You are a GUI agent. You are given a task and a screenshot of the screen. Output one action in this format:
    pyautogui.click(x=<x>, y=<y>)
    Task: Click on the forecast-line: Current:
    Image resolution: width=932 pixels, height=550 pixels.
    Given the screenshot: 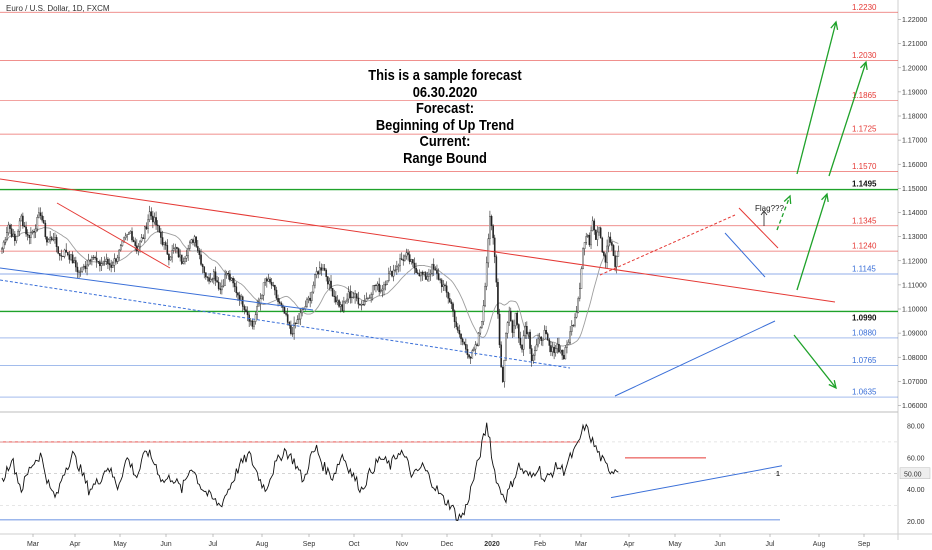 What is the action you would take?
    pyautogui.click(x=445, y=141)
    